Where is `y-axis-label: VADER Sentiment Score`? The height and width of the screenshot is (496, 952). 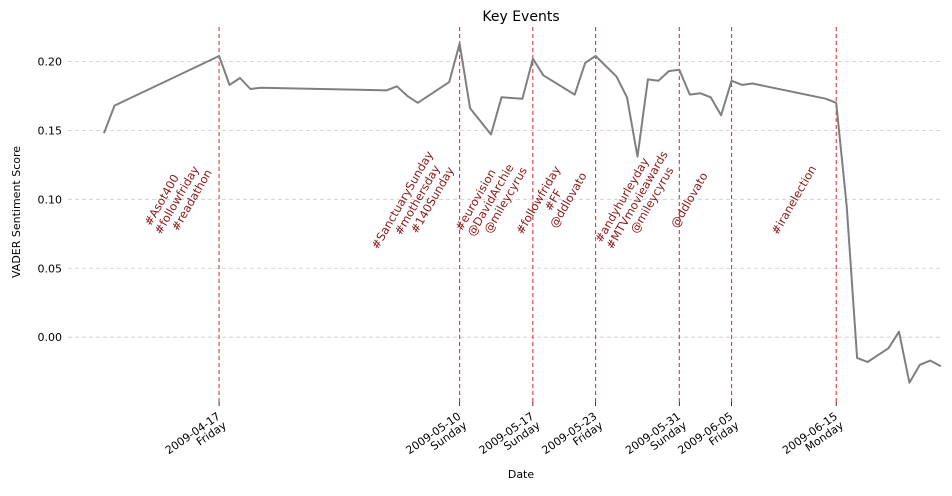 y-axis-label: VADER Sentiment Score is located at coordinates (16, 212).